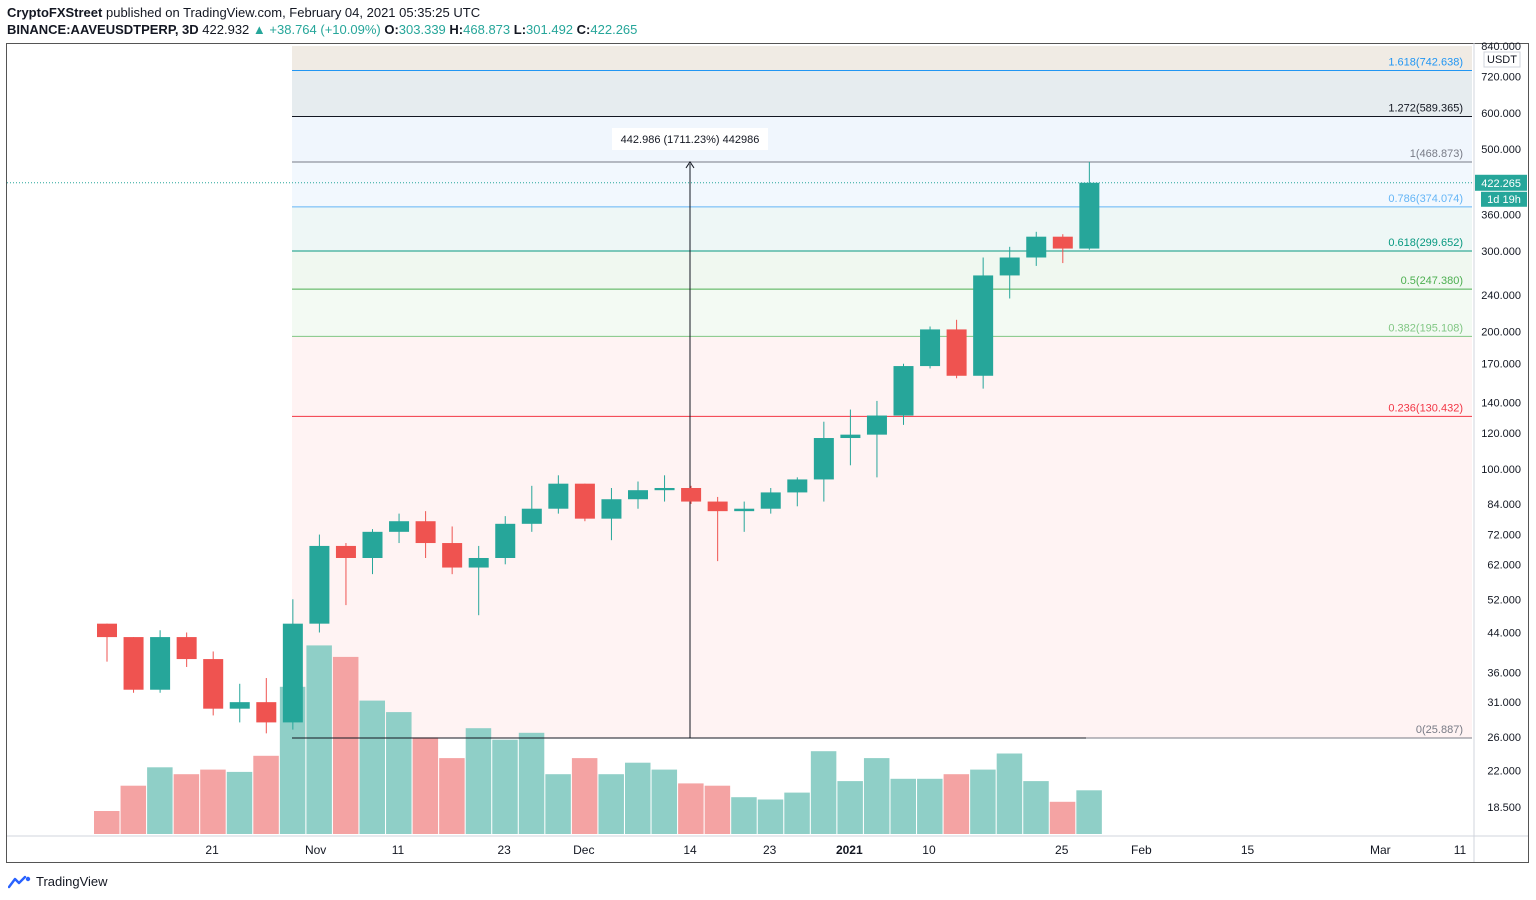  What do you see at coordinates (1501, 332) in the screenshot?
I see `price-tick-label: 200.000` at bounding box center [1501, 332].